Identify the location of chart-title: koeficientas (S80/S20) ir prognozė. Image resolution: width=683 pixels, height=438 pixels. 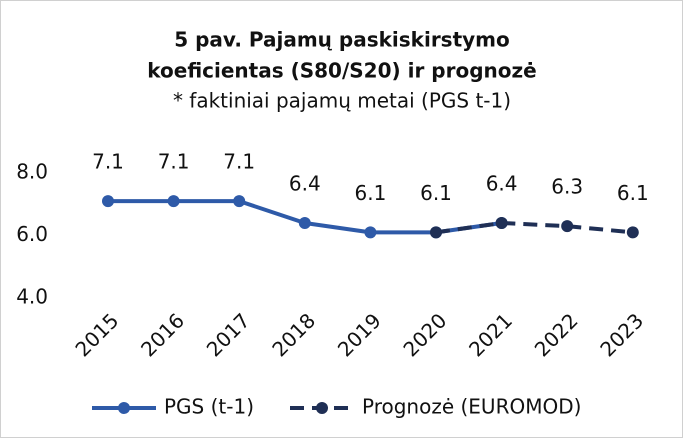
(341, 71).